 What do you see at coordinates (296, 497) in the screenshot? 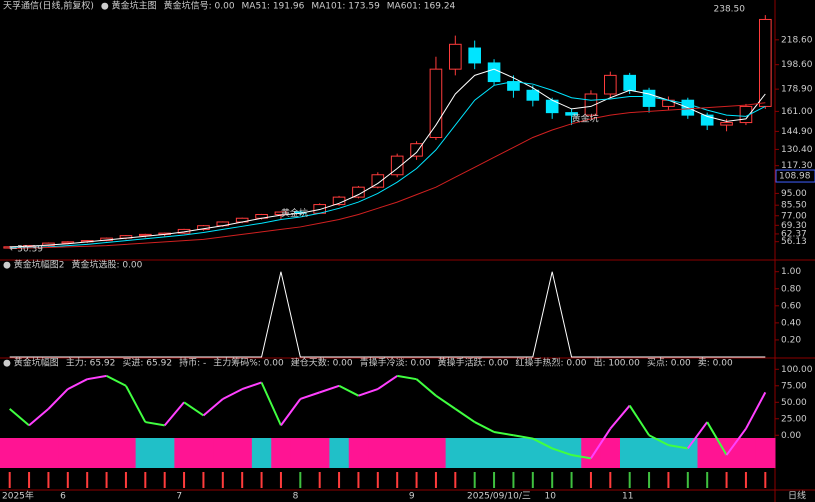
I see `x-tick-label: 8` at bounding box center [296, 497].